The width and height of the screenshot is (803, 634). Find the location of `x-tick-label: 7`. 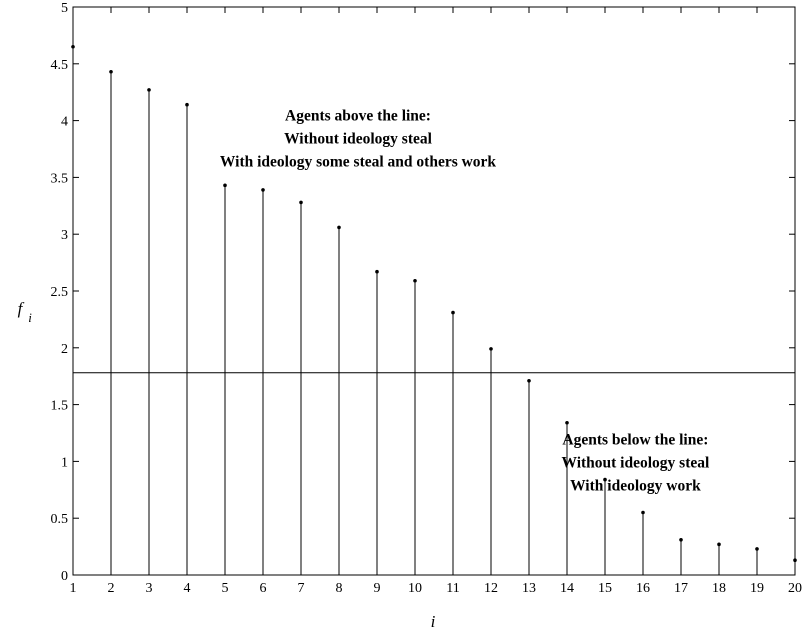

x-tick-label: 7 is located at coordinates (301, 588).